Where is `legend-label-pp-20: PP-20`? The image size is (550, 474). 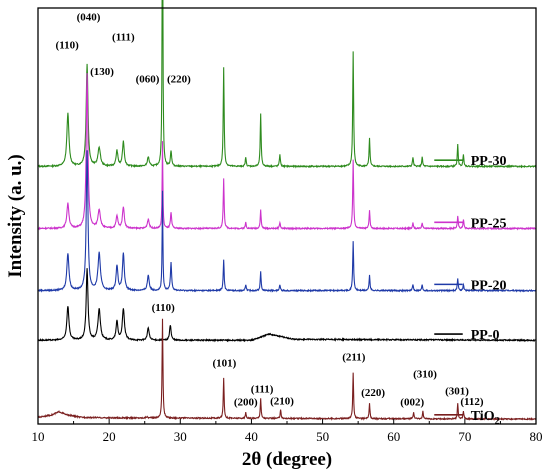
legend-label-pp-20: PP-20 is located at coordinates (489, 285).